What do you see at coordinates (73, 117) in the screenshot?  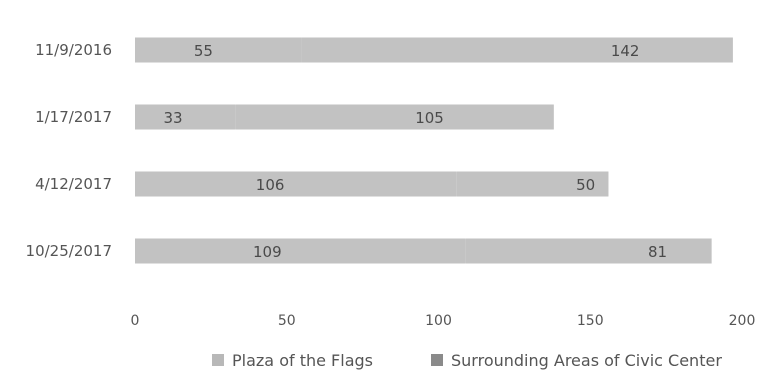 I see `category-label-1: 1/17/2017` at bounding box center [73, 117].